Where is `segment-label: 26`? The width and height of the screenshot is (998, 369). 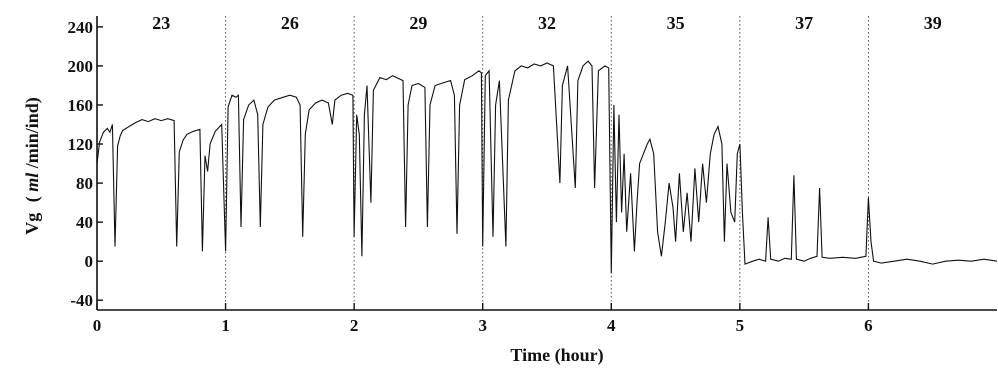
segment-label: 26 is located at coordinates (290, 23).